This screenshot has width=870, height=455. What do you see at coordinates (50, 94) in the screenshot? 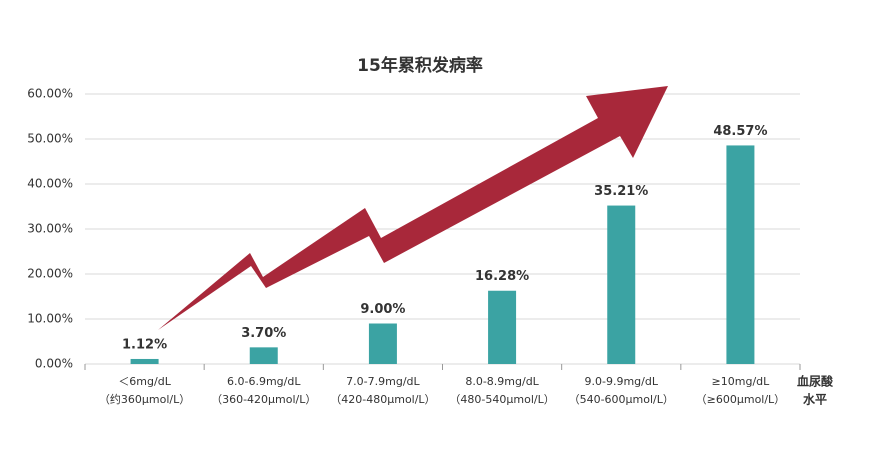
I see `y-tick-label: 60.00%` at bounding box center [50, 94].